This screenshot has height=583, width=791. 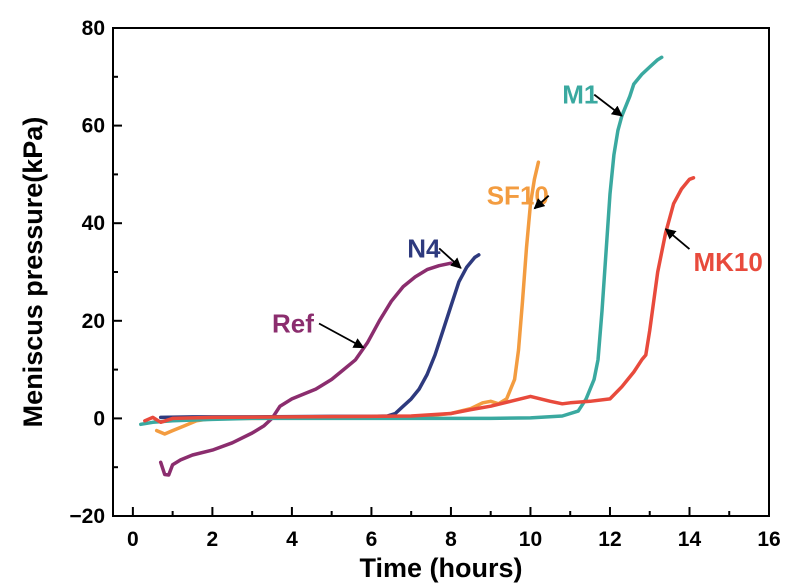 What do you see at coordinates (33, 272) in the screenshot?
I see `y-axis-title: Meniscus pressure(kPa)` at bounding box center [33, 272].